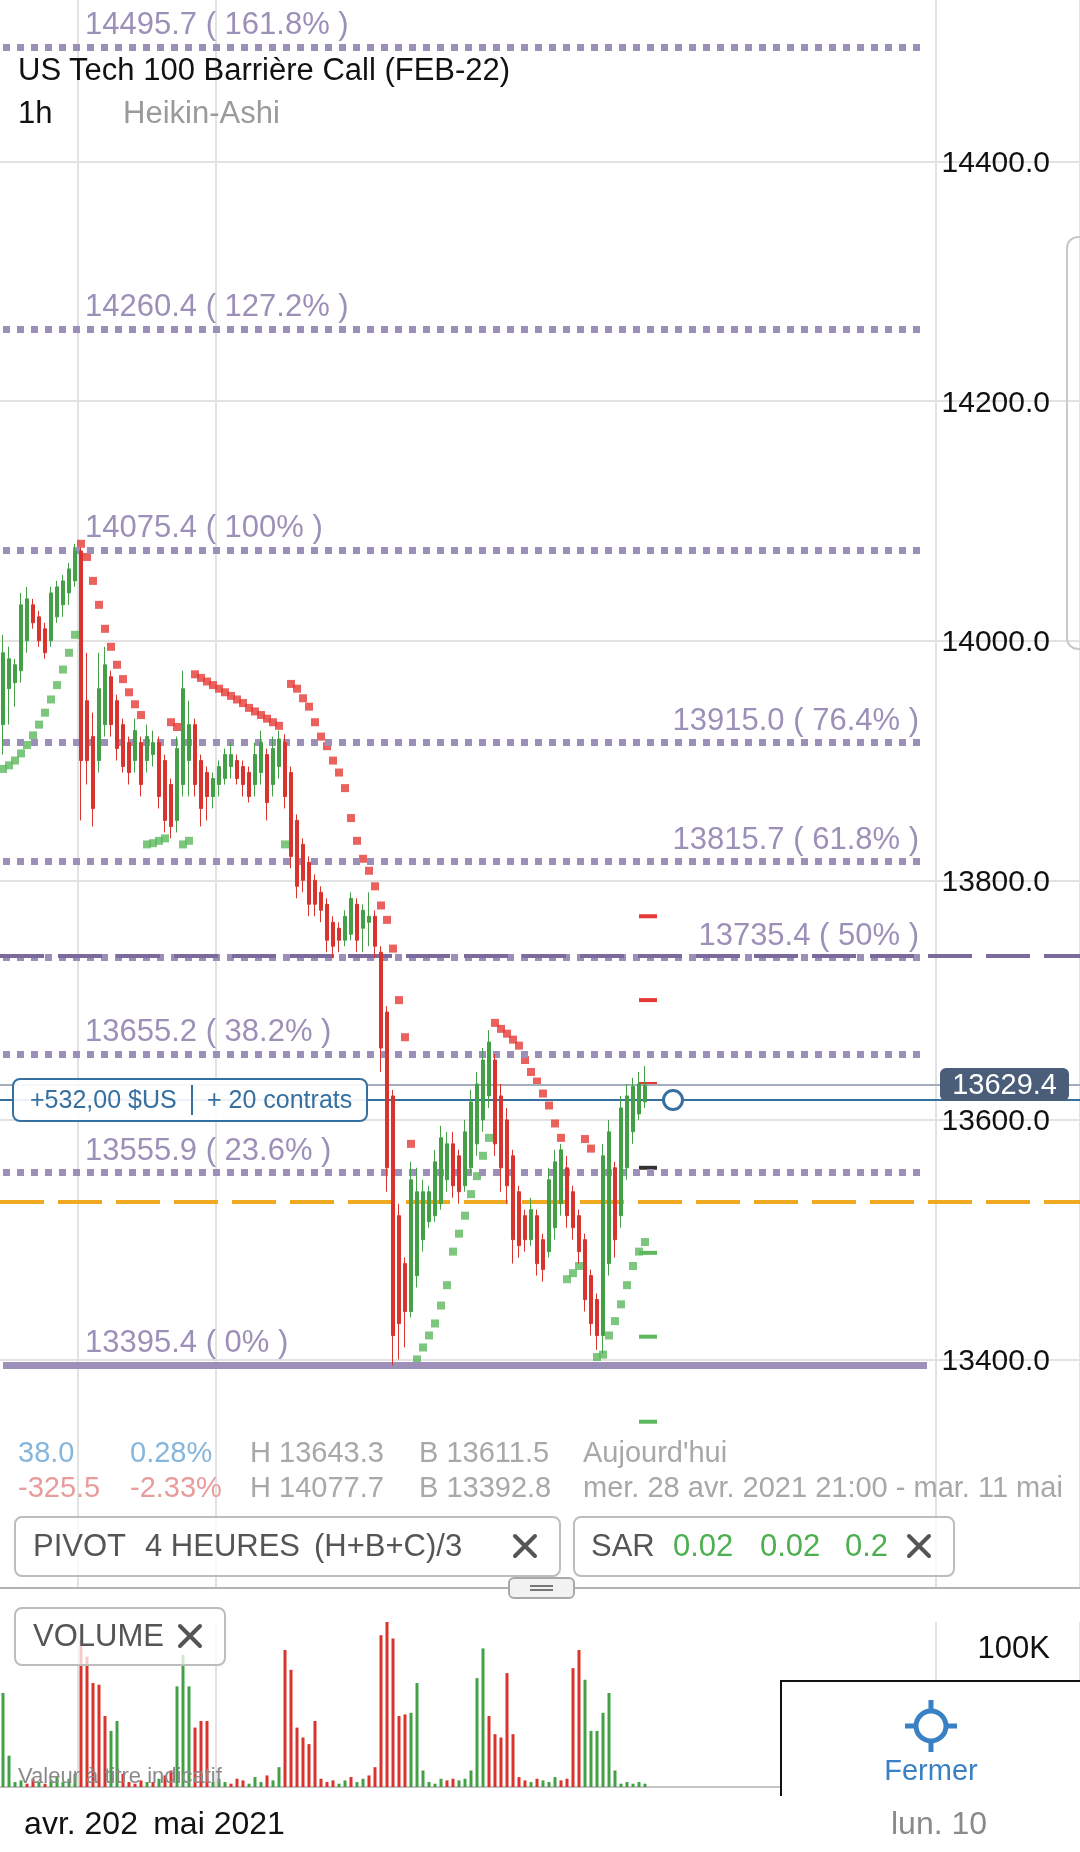 This screenshot has width=1080, height=1852. I want to click on annotation: VOLUME, so click(98, 1636).